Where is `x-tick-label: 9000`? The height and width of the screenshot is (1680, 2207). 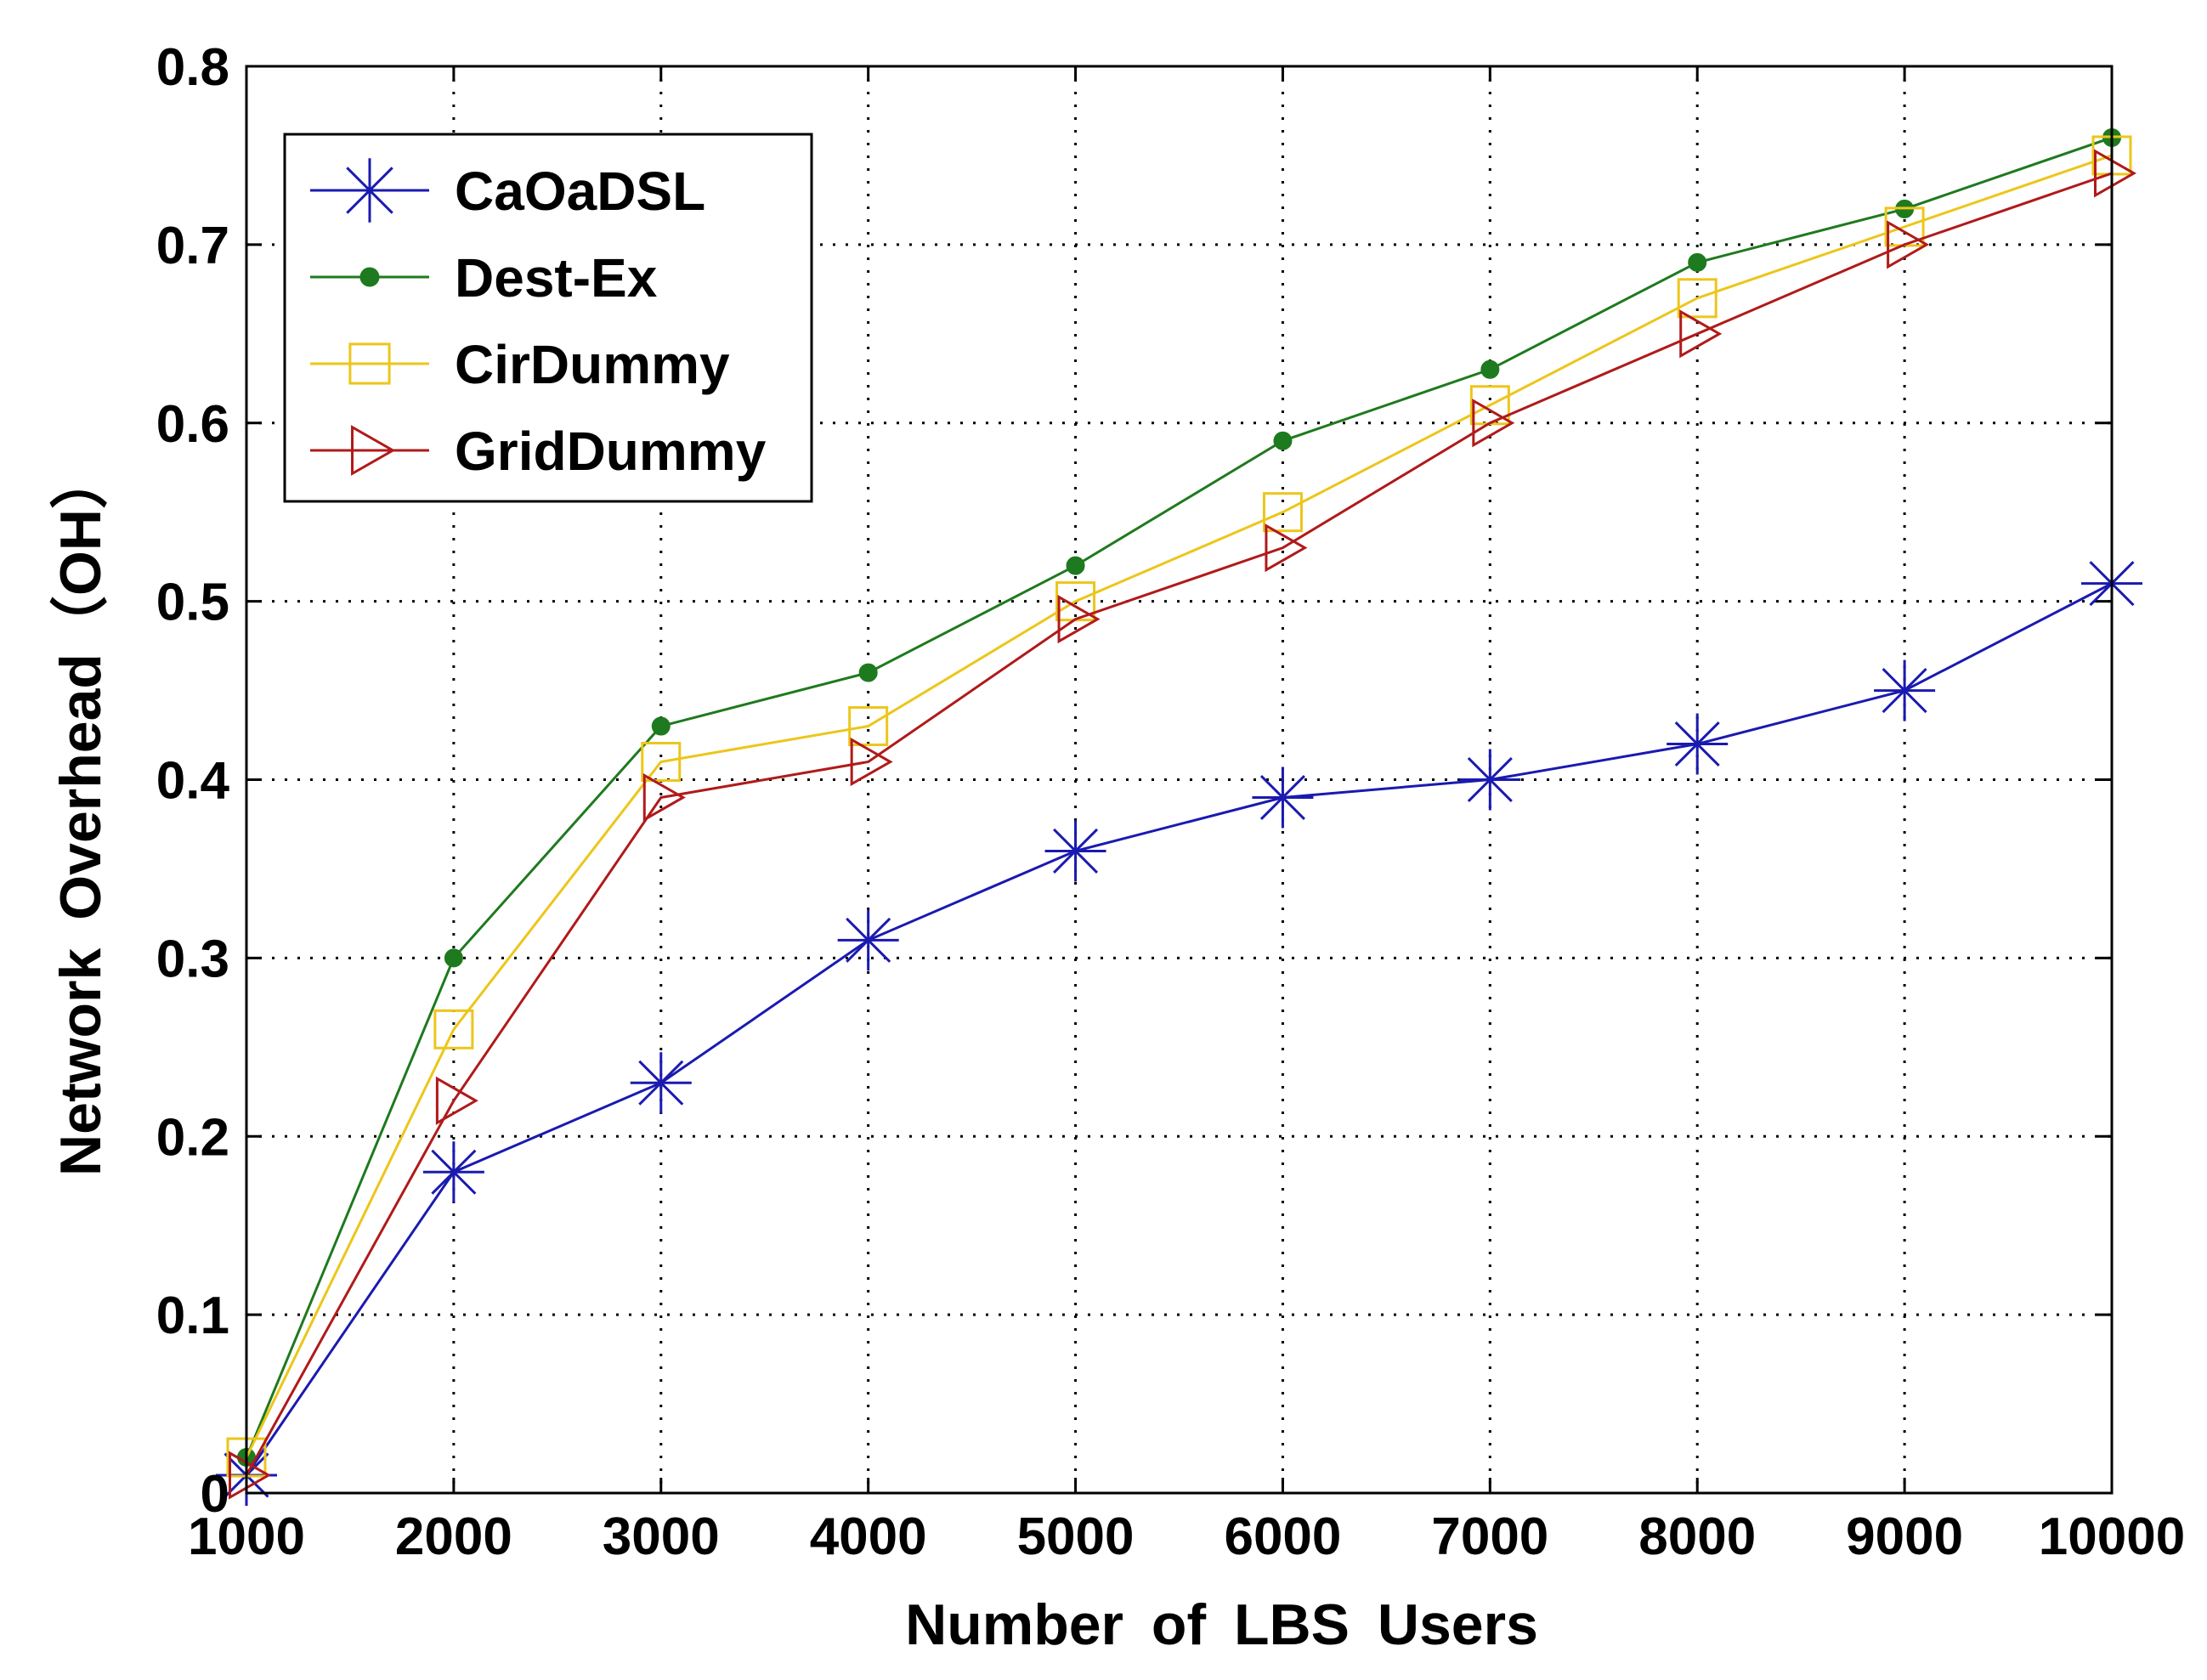
x-tick-label: 9000 is located at coordinates (1904, 1536).